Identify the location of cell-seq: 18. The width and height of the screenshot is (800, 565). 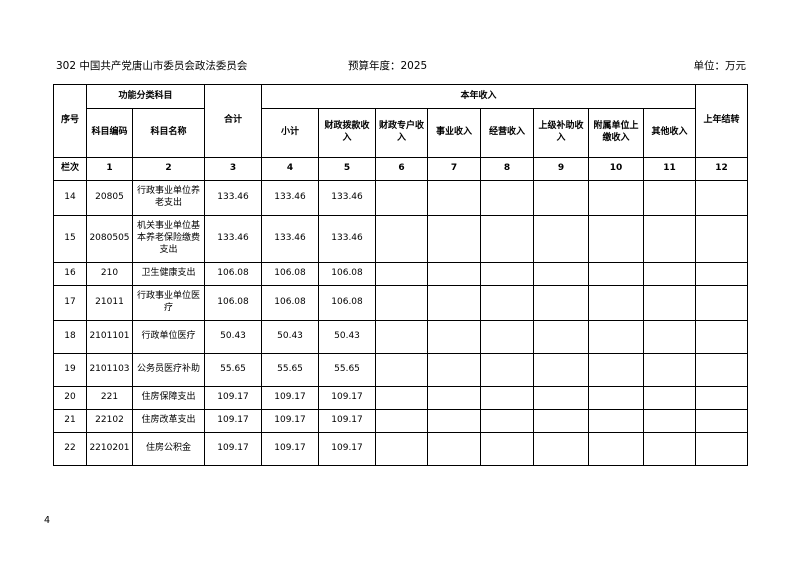
(70, 337).